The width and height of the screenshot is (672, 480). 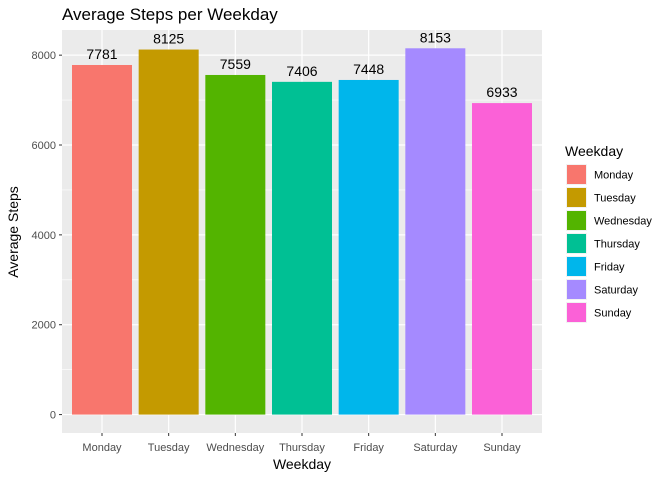 What do you see at coordinates (576, 220) in the screenshot?
I see `legend-swatch-wednesday` at bounding box center [576, 220].